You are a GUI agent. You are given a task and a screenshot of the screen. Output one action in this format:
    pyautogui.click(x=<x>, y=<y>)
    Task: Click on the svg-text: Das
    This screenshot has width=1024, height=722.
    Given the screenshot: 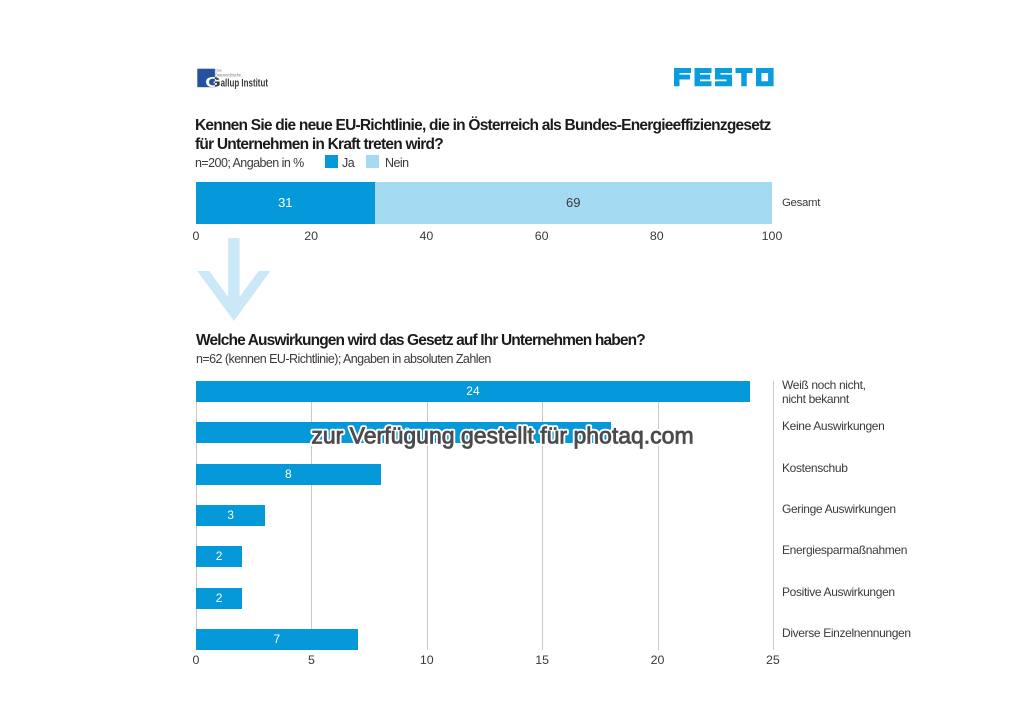 What is the action you would take?
    pyautogui.click(x=218, y=71)
    